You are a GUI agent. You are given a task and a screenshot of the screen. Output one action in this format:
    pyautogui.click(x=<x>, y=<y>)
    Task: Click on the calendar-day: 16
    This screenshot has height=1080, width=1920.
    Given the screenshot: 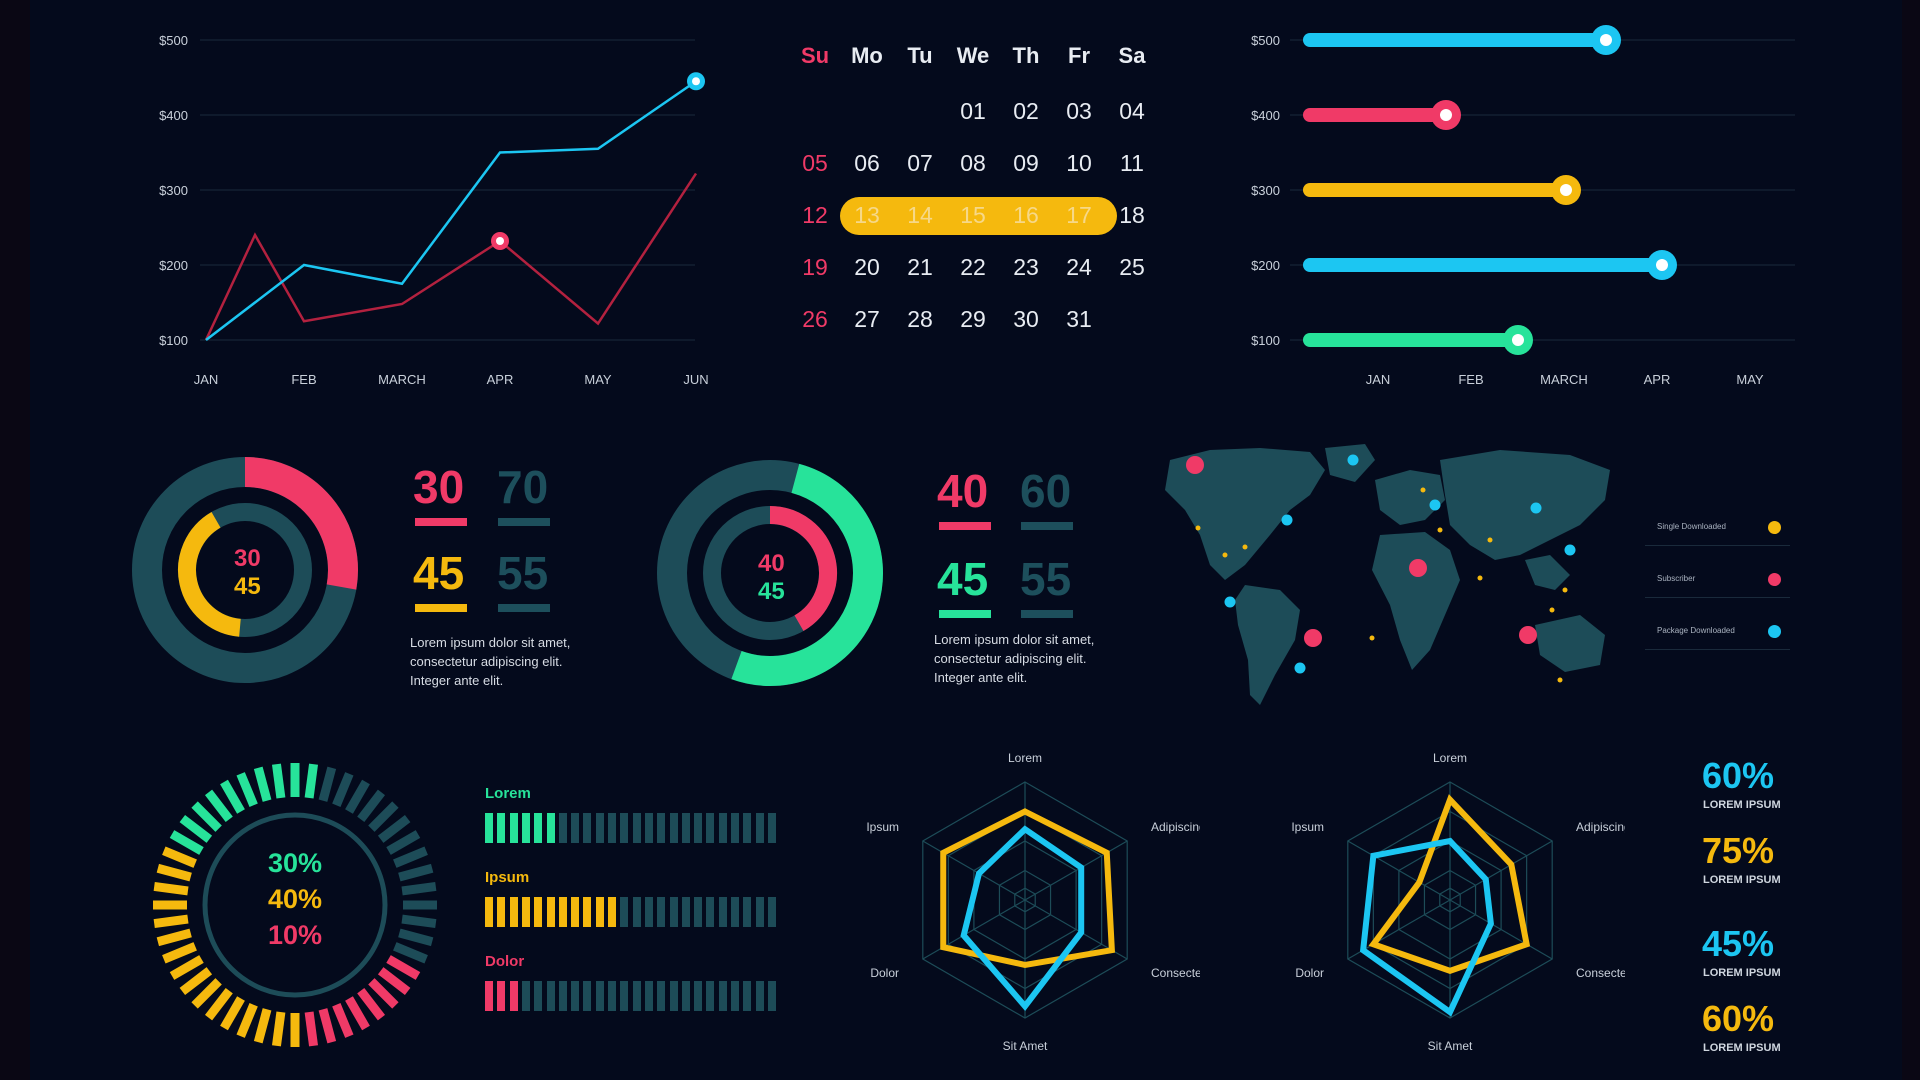 What is the action you would take?
    pyautogui.click(x=1026, y=215)
    